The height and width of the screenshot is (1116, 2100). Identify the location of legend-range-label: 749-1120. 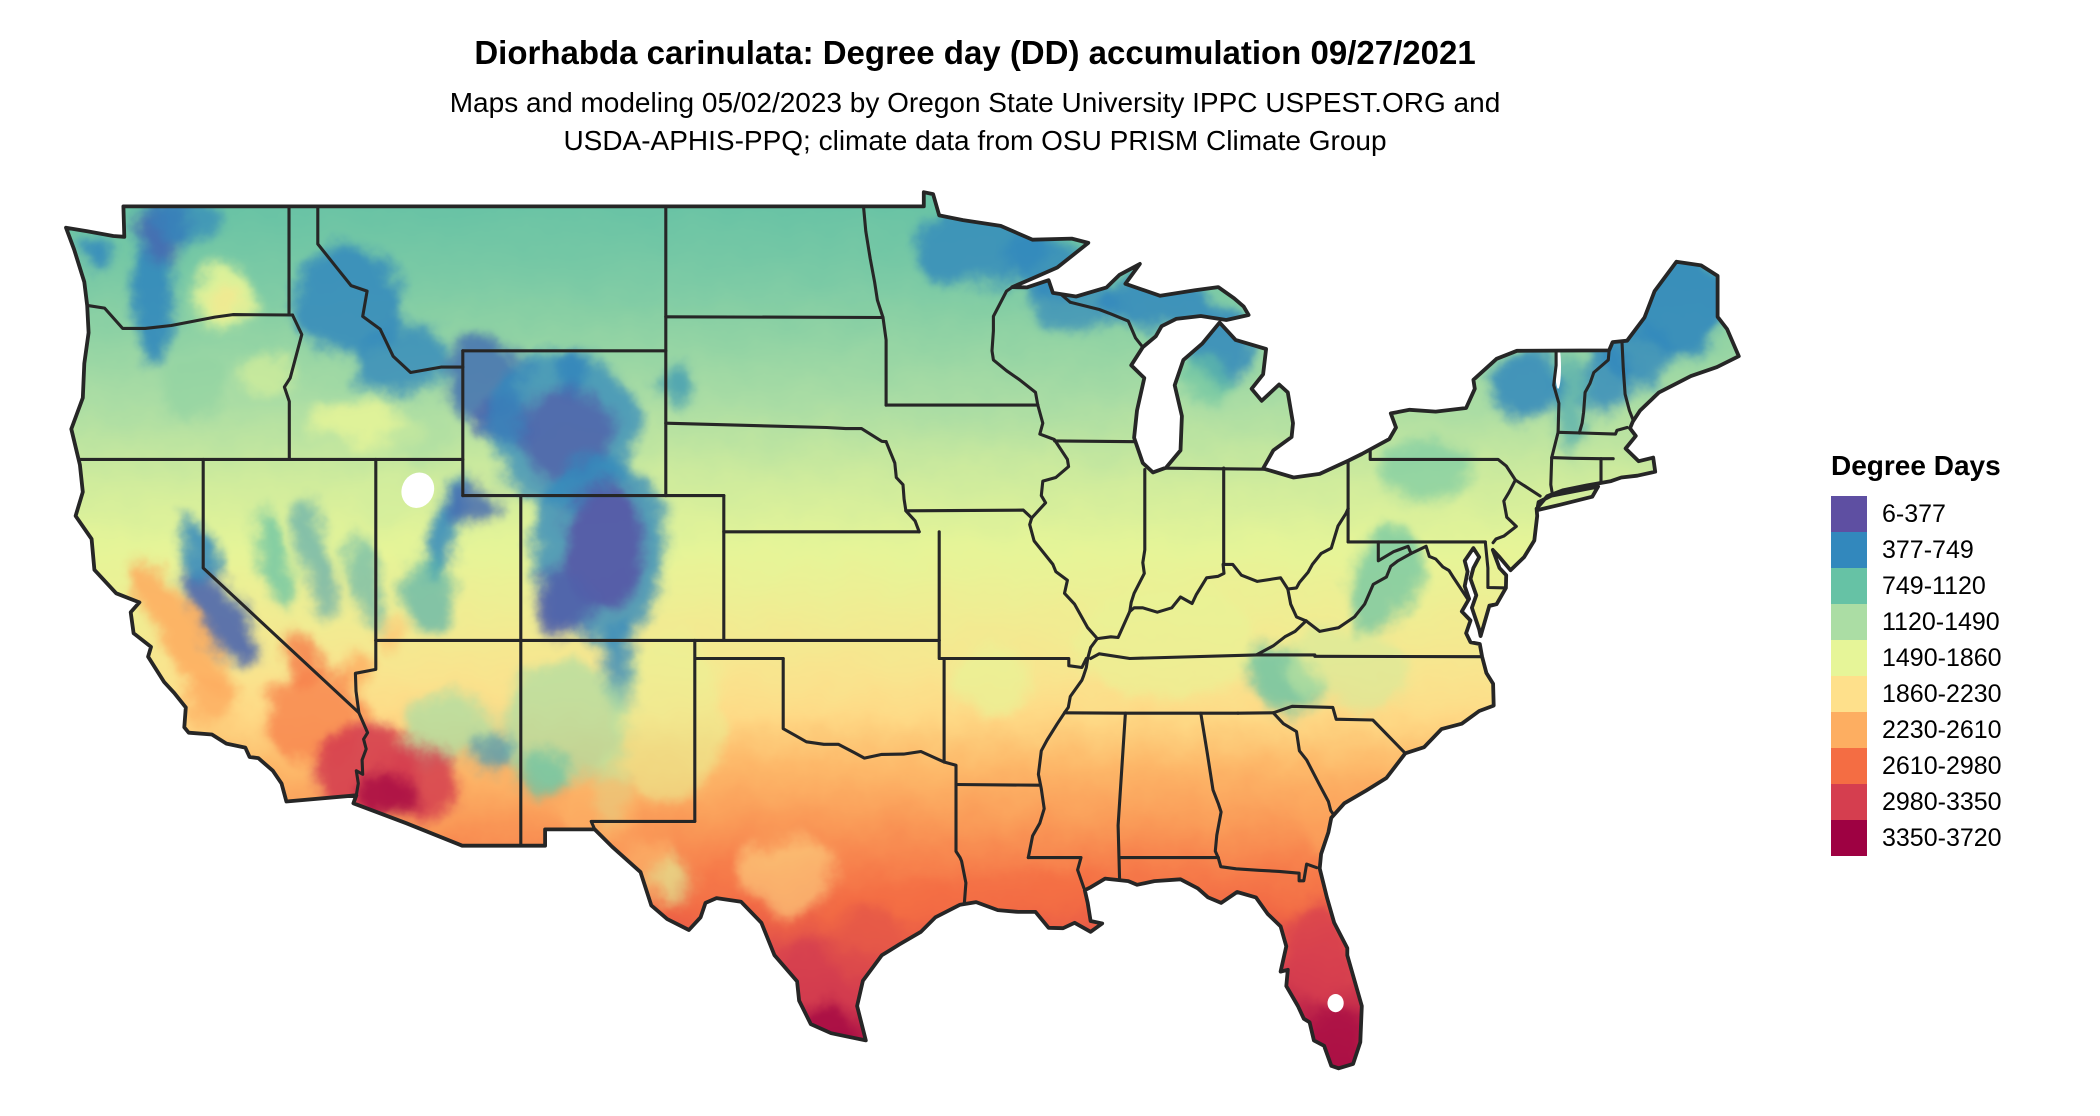
(1934, 585).